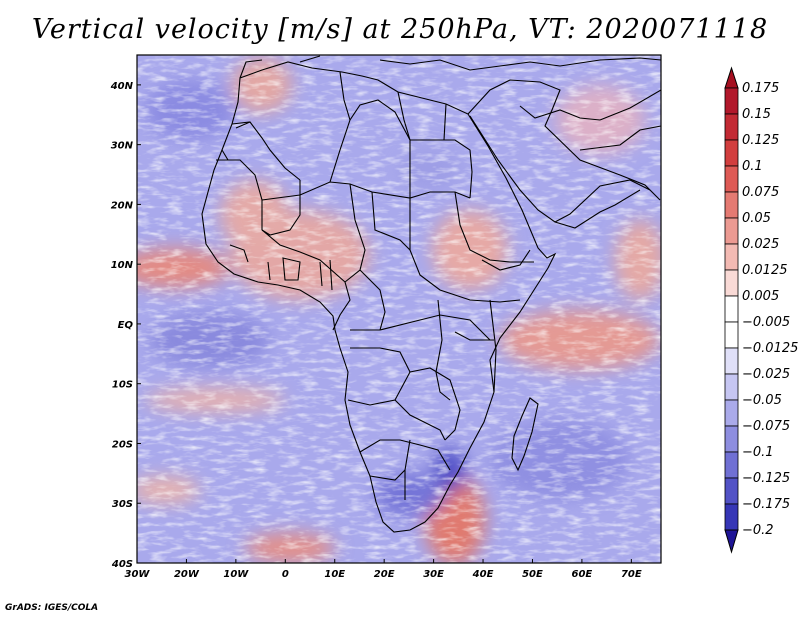  What do you see at coordinates (52, 608) in the screenshot?
I see `footer-credit: GrADS: IGES/COLA` at bounding box center [52, 608].